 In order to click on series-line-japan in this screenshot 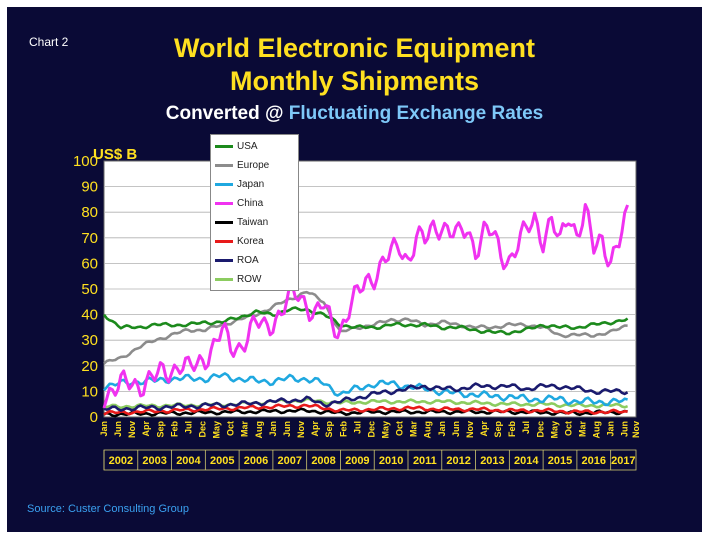, I will do `click(365, 389)`.